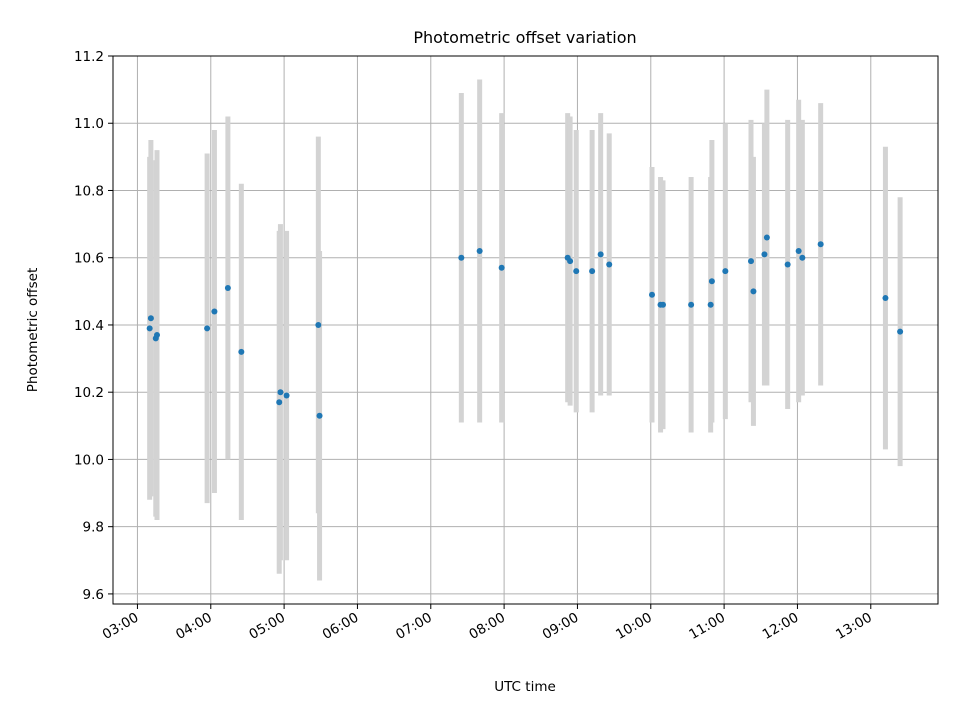 Image resolution: width=960 pixels, height=720 pixels. What do you see at coordinates (89, 191) in the screenshot?
I see `y-tick-label: 10.8` at bounding box center [89, 191].